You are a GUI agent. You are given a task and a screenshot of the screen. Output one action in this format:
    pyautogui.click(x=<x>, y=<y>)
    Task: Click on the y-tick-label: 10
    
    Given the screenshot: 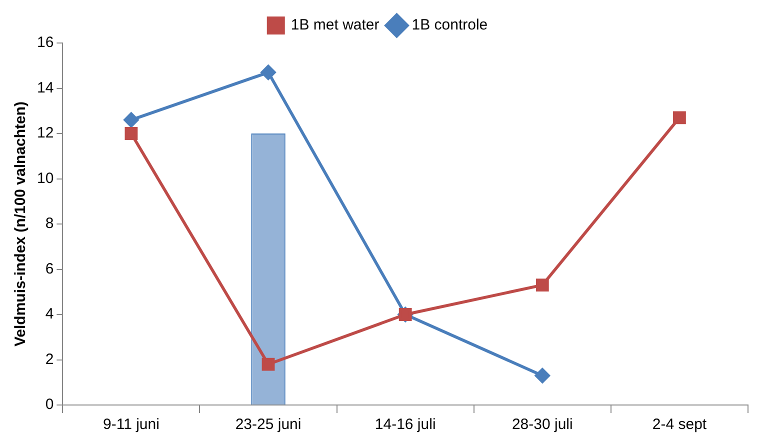 What is the action you would take?
    pyautogui.click(x=45, y=178)
    